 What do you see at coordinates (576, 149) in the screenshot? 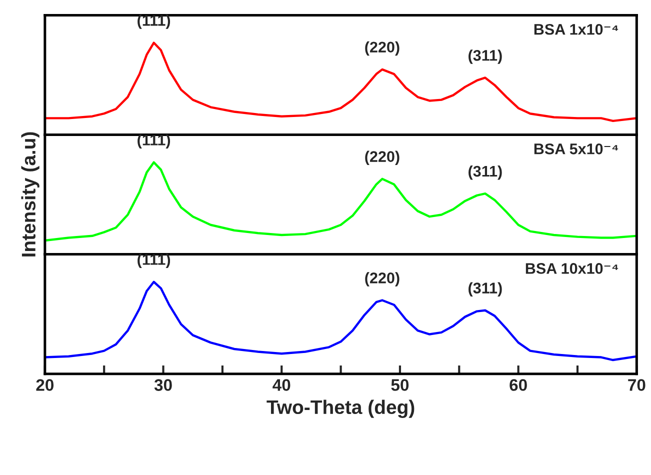
I see `text: BSA 5x10⁻⁴` at bounding box center [576, 149].